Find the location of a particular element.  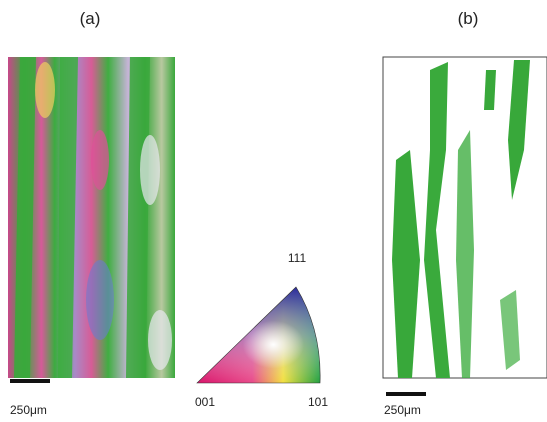

panel-label: (b) is located at coordinates (468, 18).